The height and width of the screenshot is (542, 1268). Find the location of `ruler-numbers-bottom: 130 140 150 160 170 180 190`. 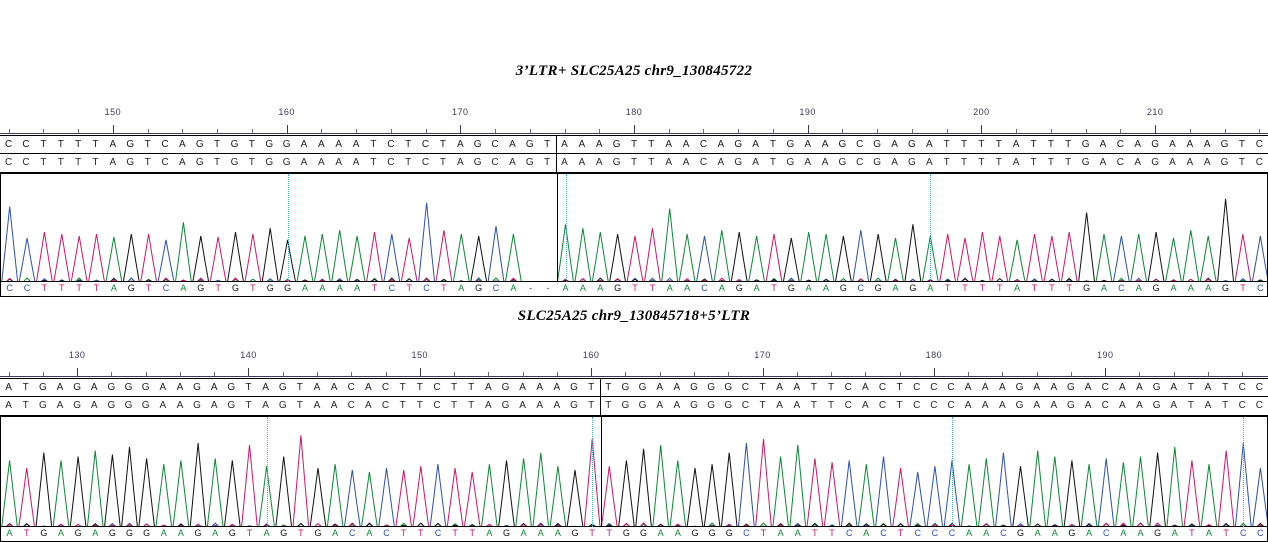

ruler-numbers-bottom: 130 140 150 160 170 180 190 is located at coordinates (634, 357).